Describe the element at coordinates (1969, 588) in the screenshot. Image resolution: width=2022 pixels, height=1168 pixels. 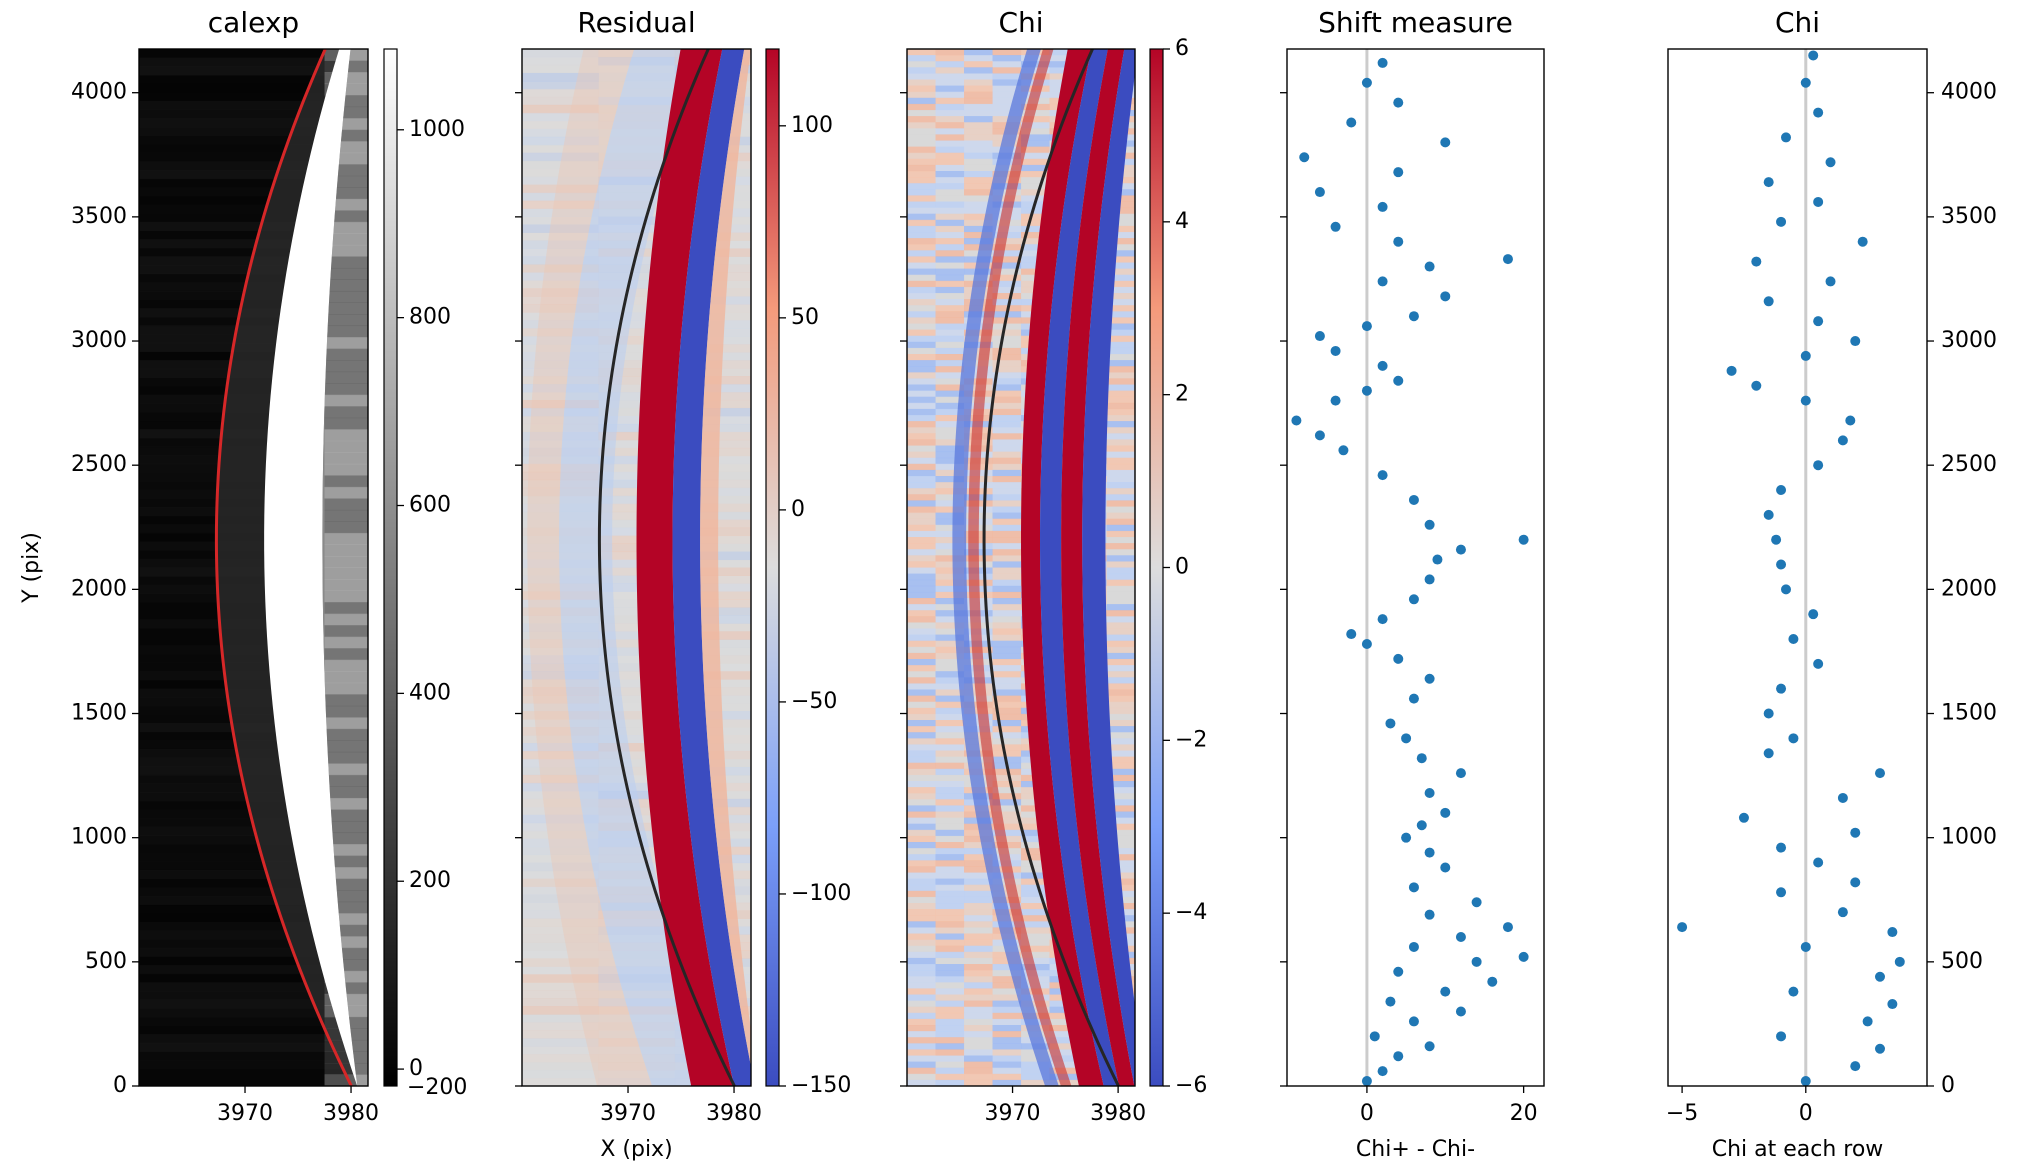
I see `y-tick-label: 2000` at that location.